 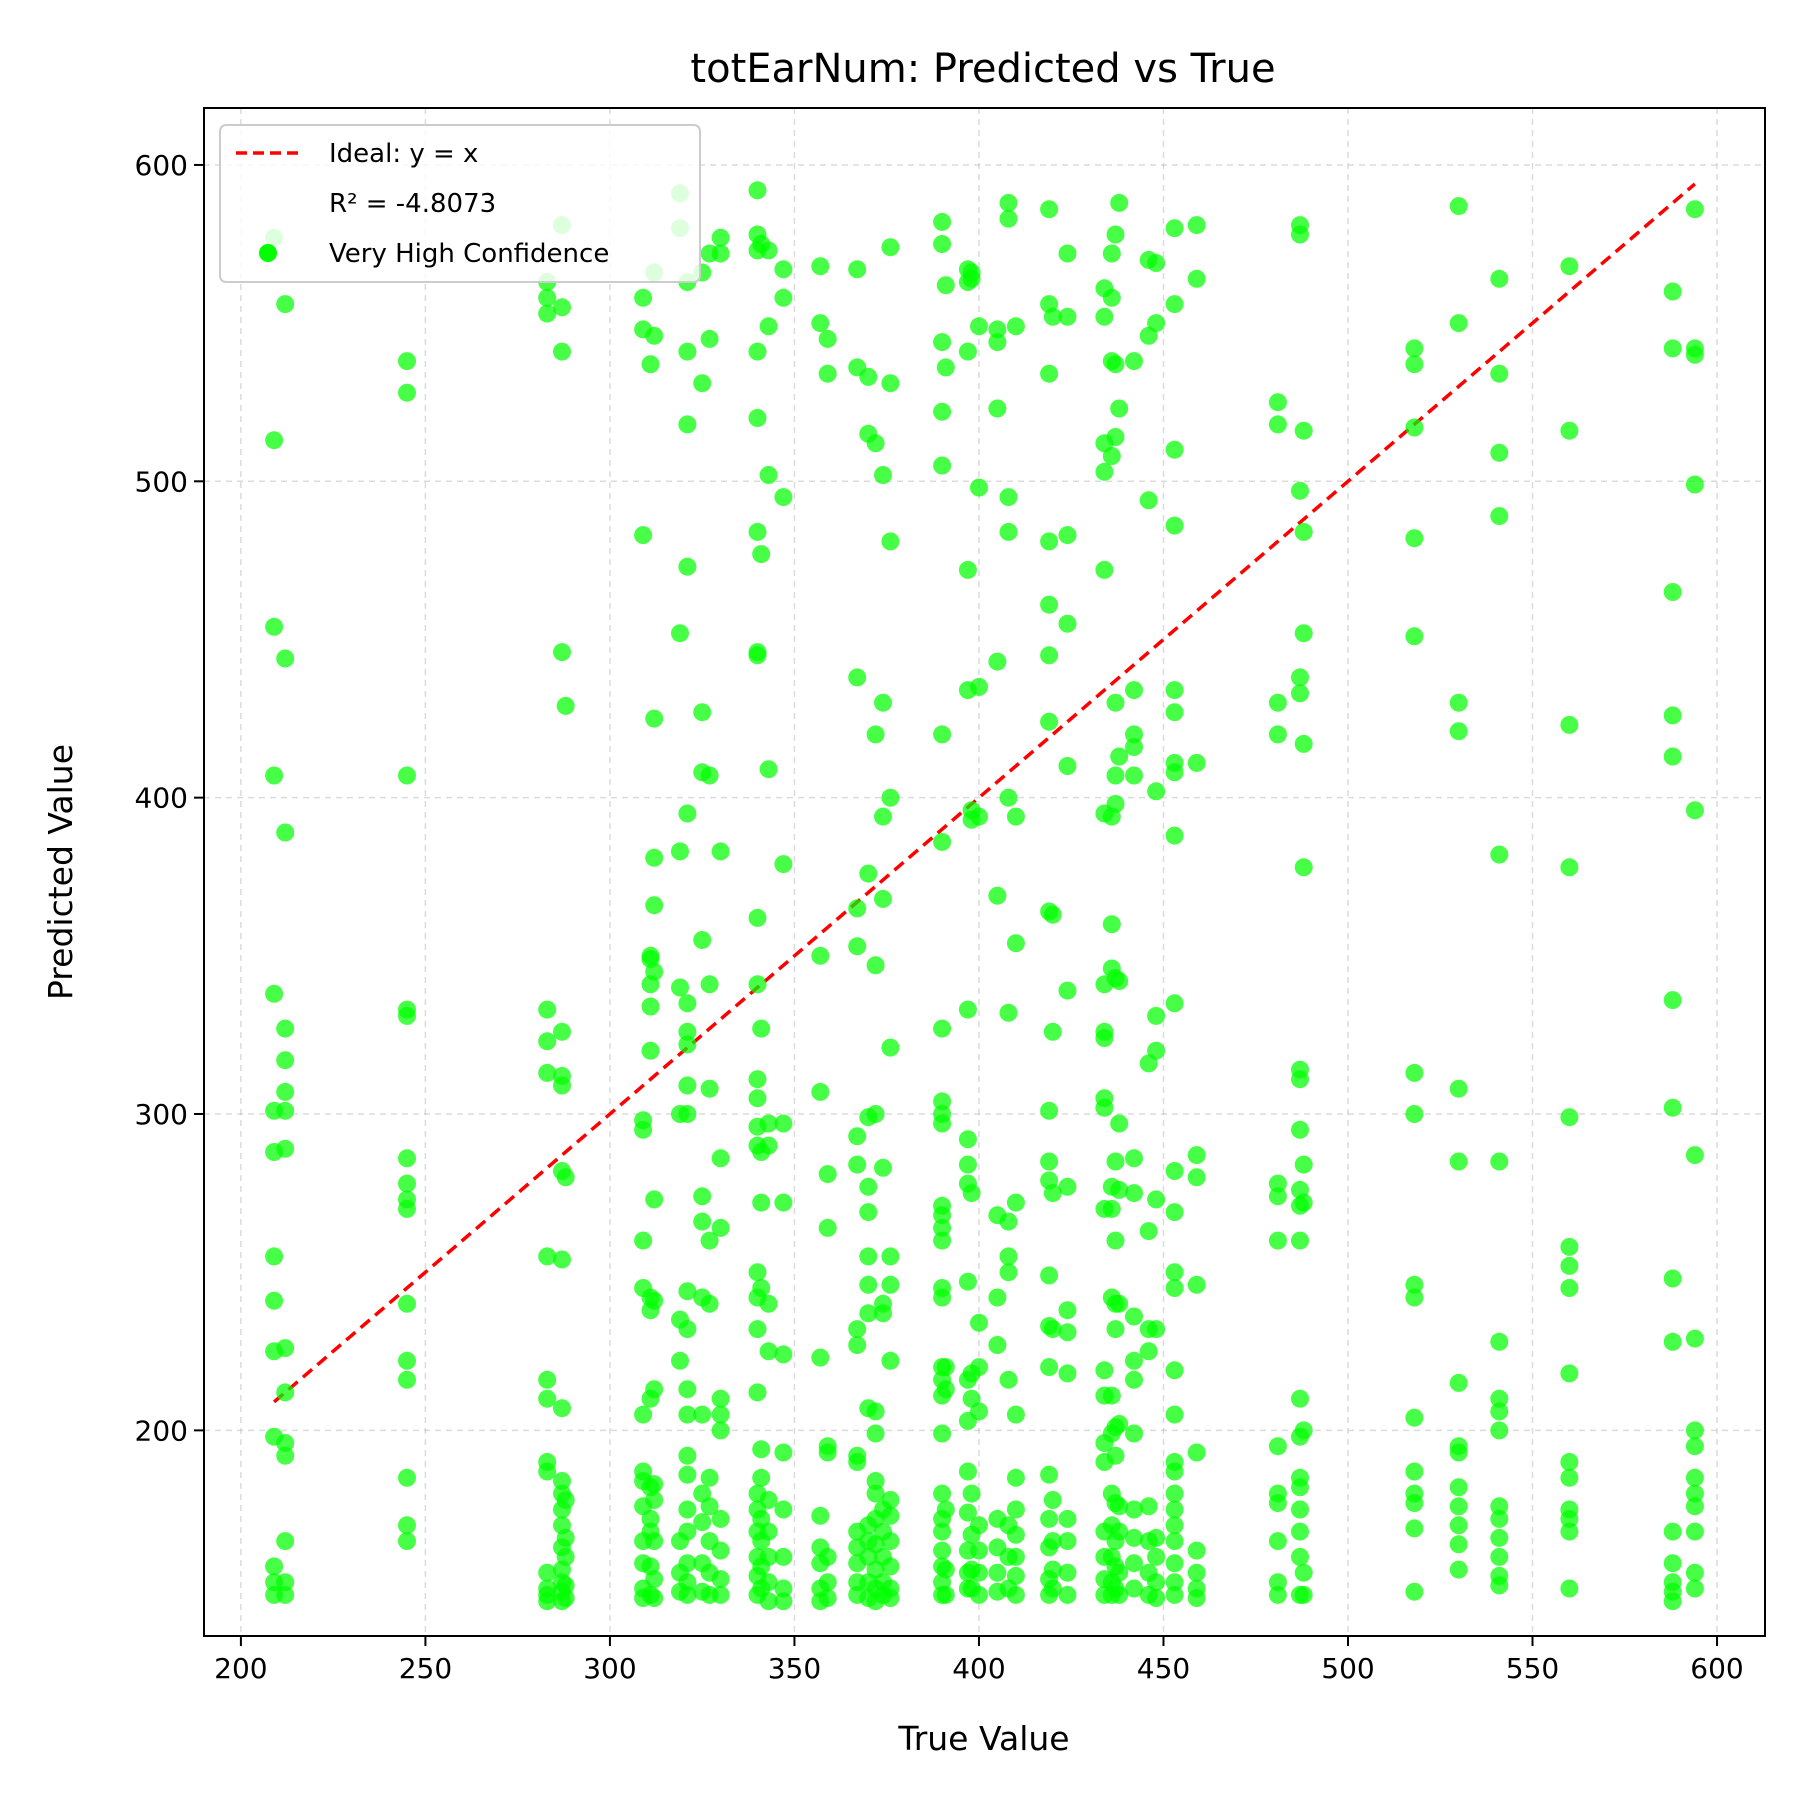 I want to click on legend-box, so click(x=460, y=203).